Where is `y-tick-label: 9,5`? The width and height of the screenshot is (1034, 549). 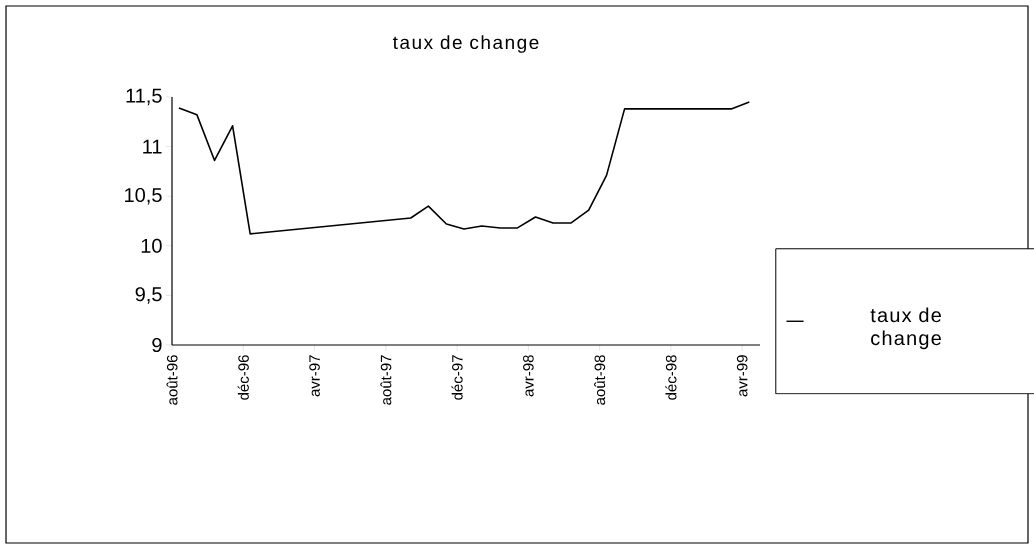 y-tick-label: 9,5 is located at coordinates (148, 295).